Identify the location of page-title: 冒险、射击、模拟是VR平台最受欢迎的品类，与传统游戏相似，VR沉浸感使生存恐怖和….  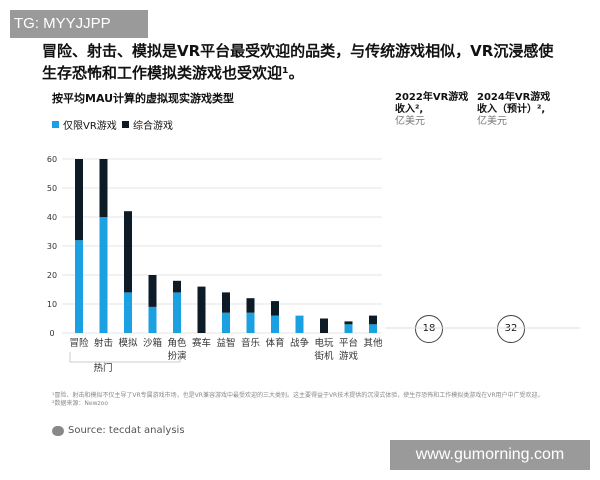
(298, 62).